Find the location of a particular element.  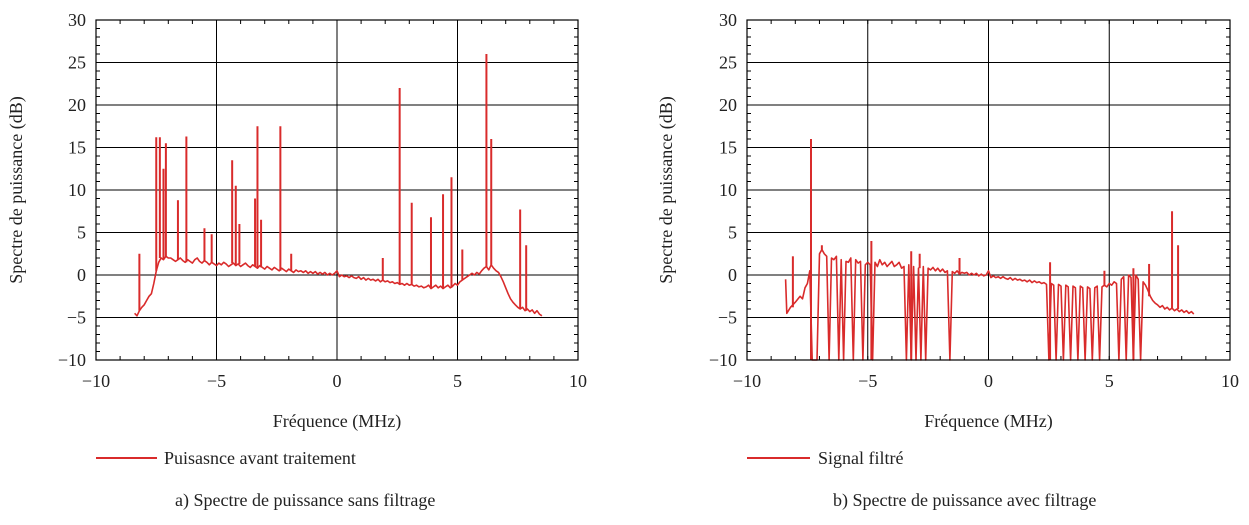

legend-label: Puisasnce avant traitement is located at coordinates (260, 458).